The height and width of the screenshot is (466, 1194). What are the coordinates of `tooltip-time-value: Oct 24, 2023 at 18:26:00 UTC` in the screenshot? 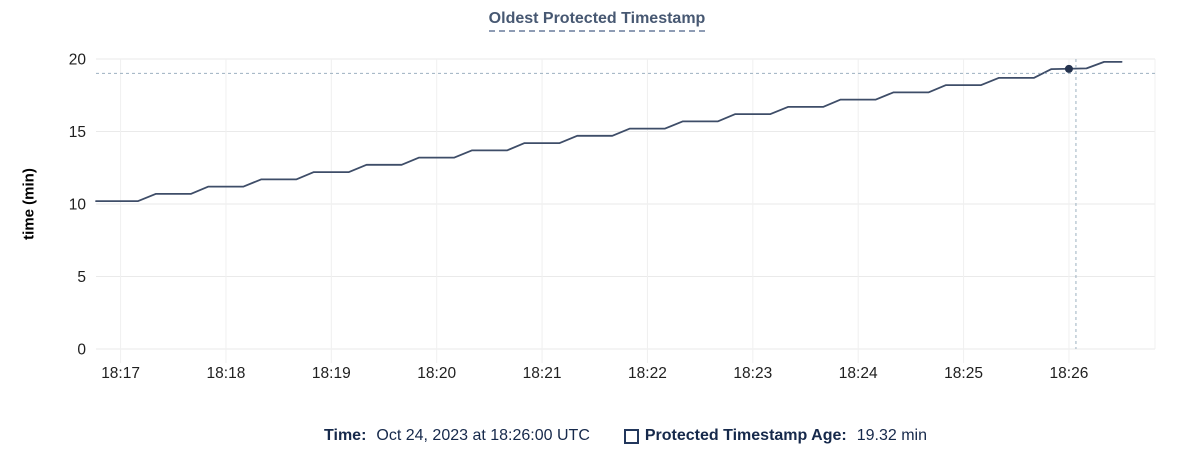 It's located at (483, 435).